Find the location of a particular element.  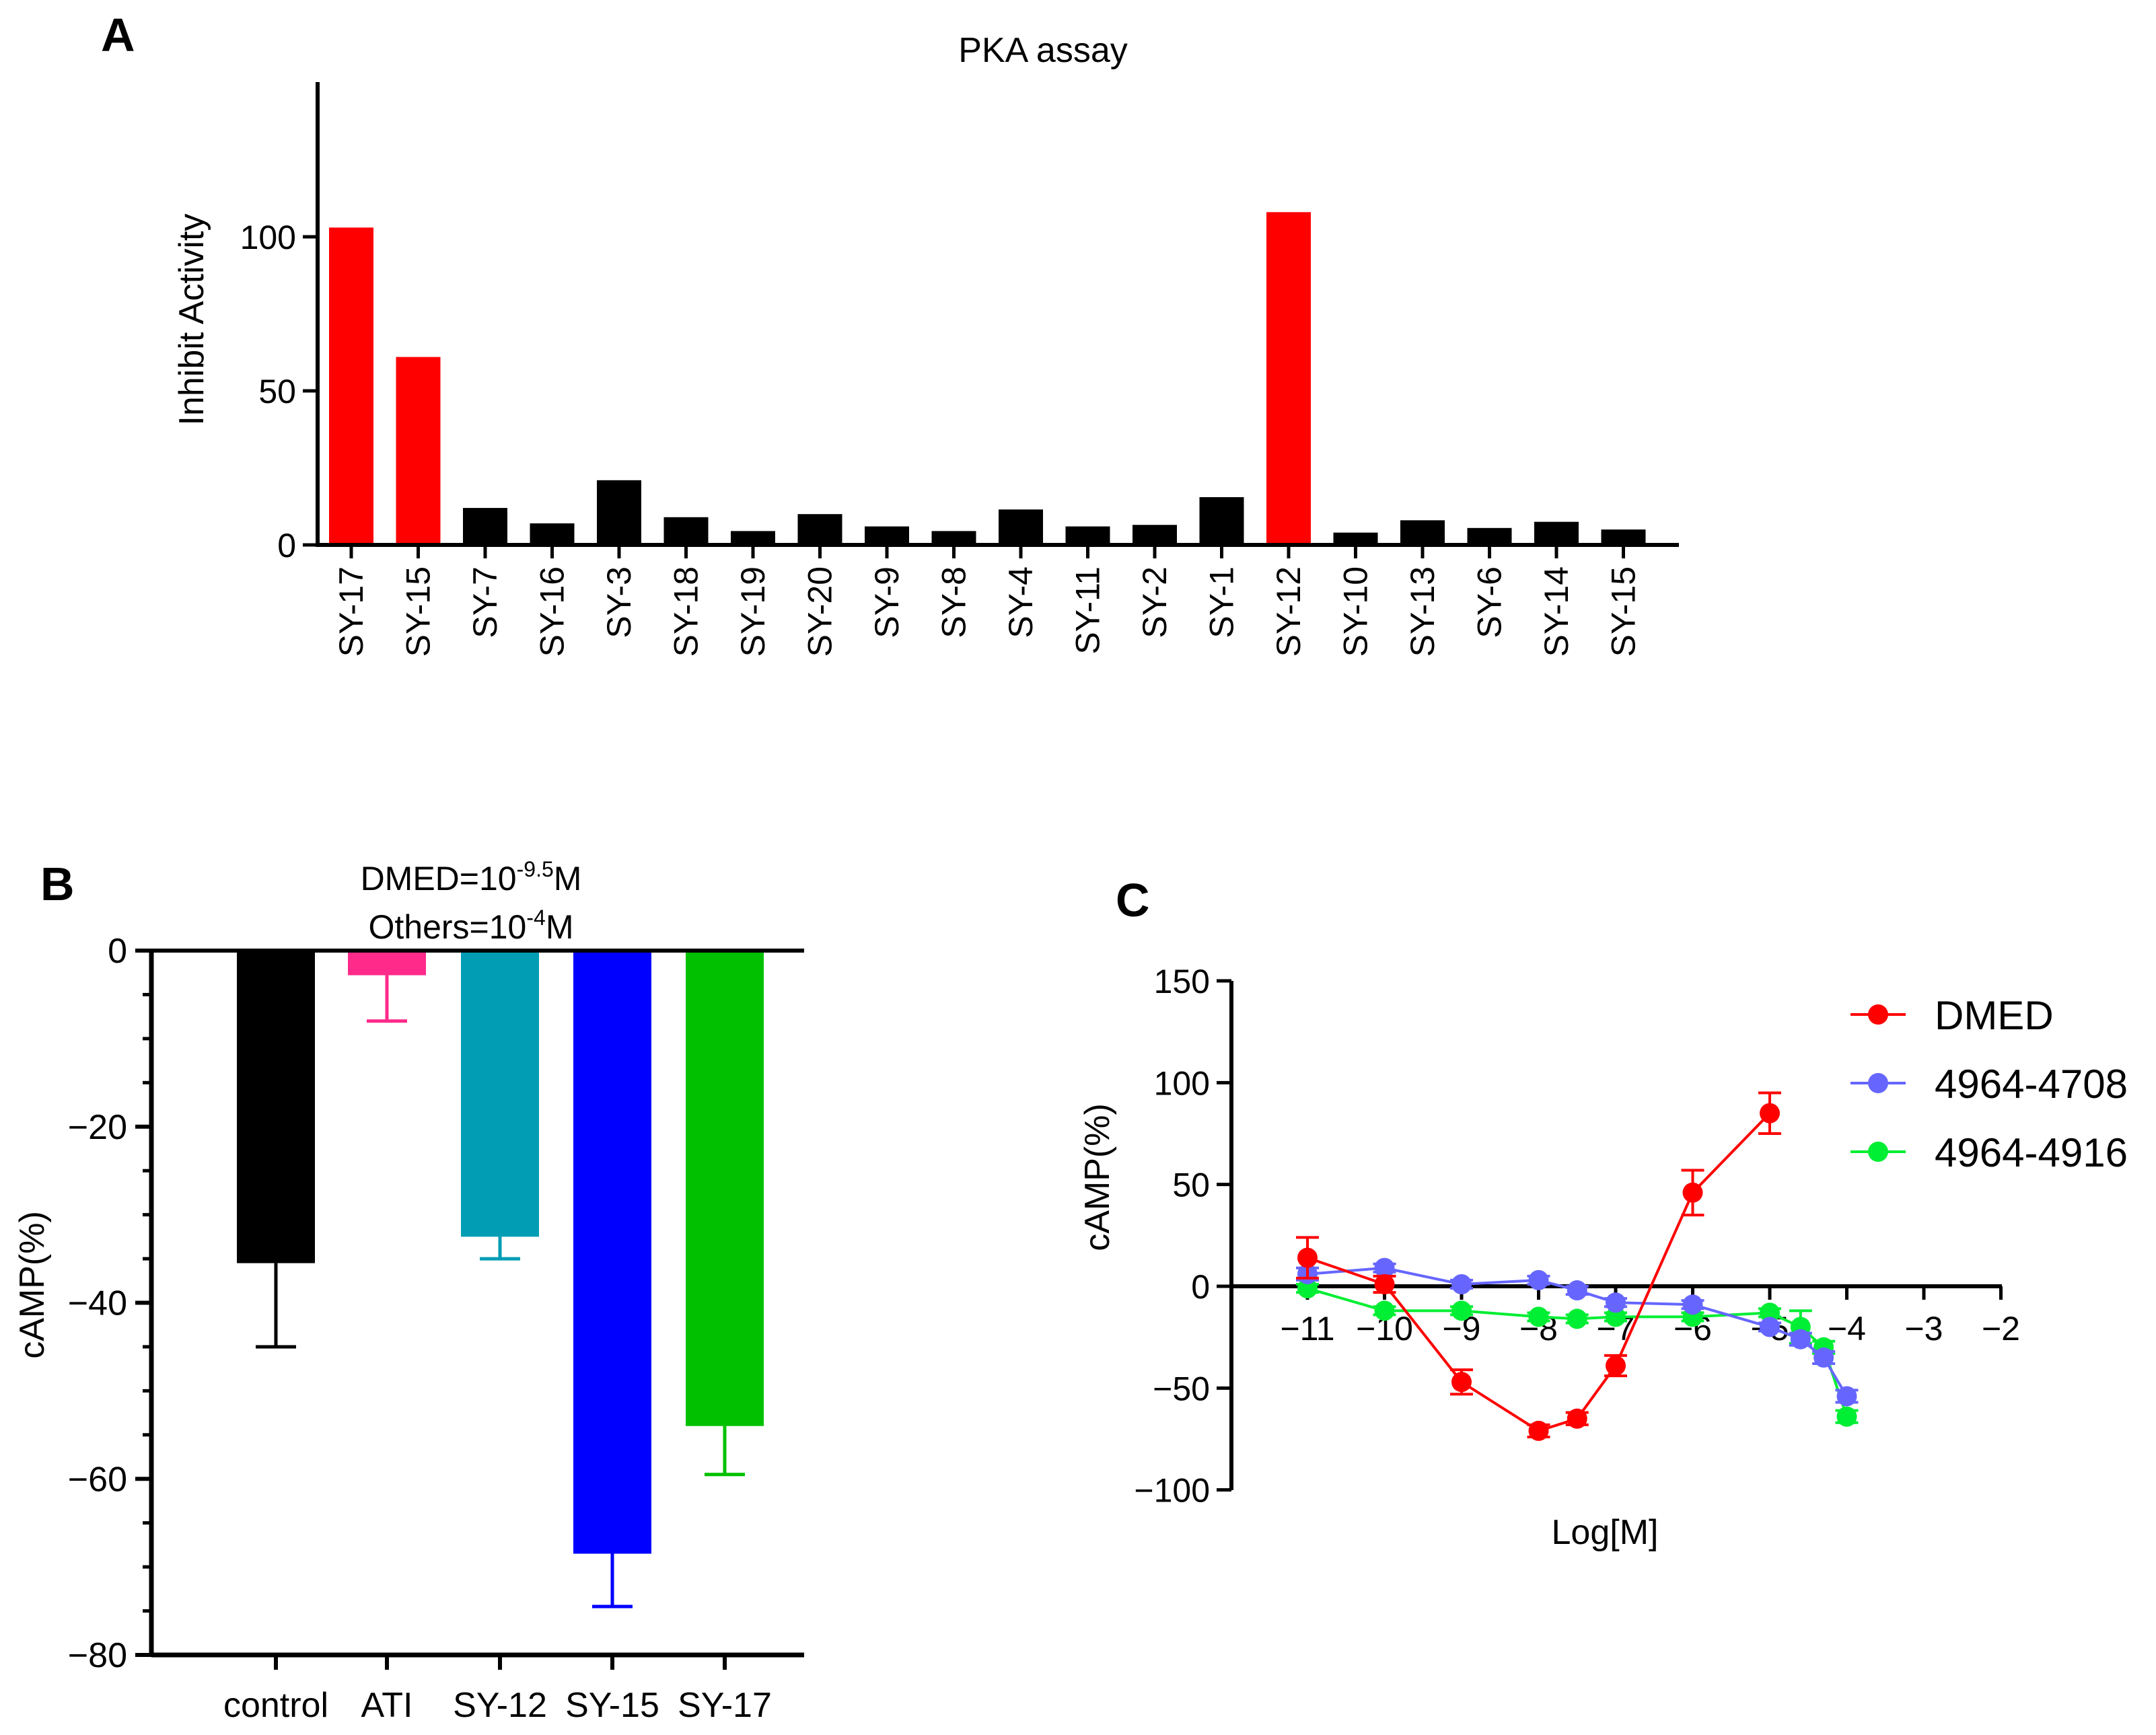

panel-c-x-axis-label: Log[M] is located at coordinates (1606, 1533).